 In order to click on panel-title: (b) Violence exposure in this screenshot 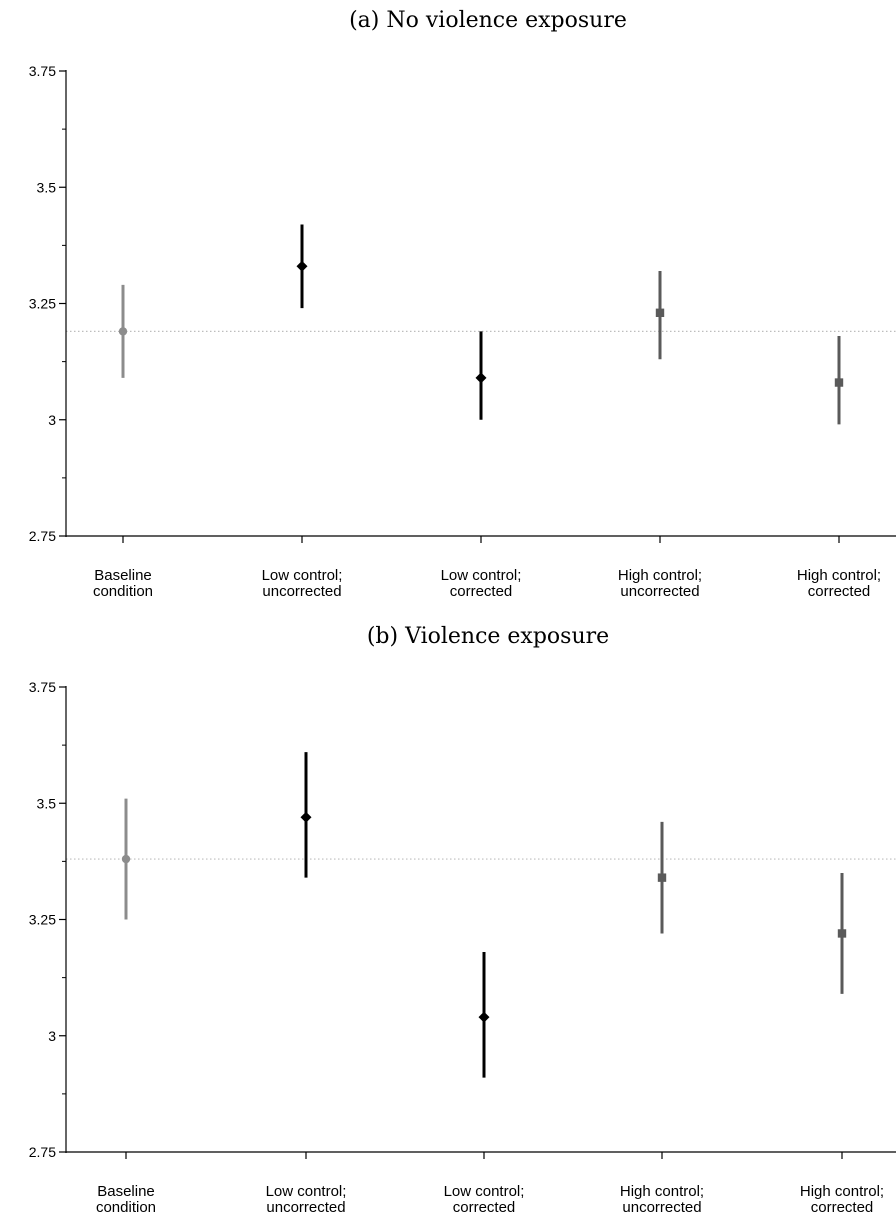, I will do `click(488, 636)`.